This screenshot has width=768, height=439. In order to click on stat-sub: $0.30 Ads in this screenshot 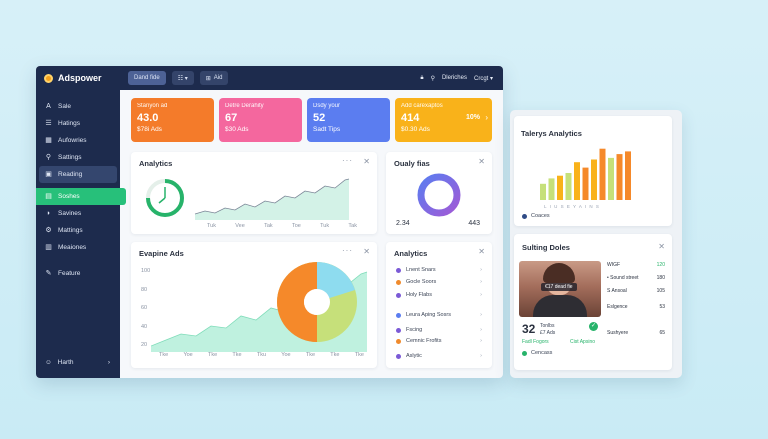, I will do `click(415, 129)`.